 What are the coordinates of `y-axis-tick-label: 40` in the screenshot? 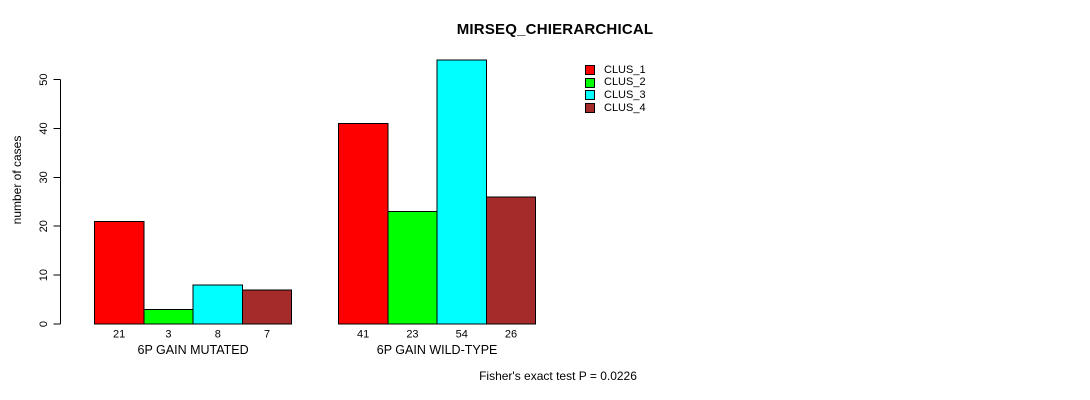 It's located at (44, 128).